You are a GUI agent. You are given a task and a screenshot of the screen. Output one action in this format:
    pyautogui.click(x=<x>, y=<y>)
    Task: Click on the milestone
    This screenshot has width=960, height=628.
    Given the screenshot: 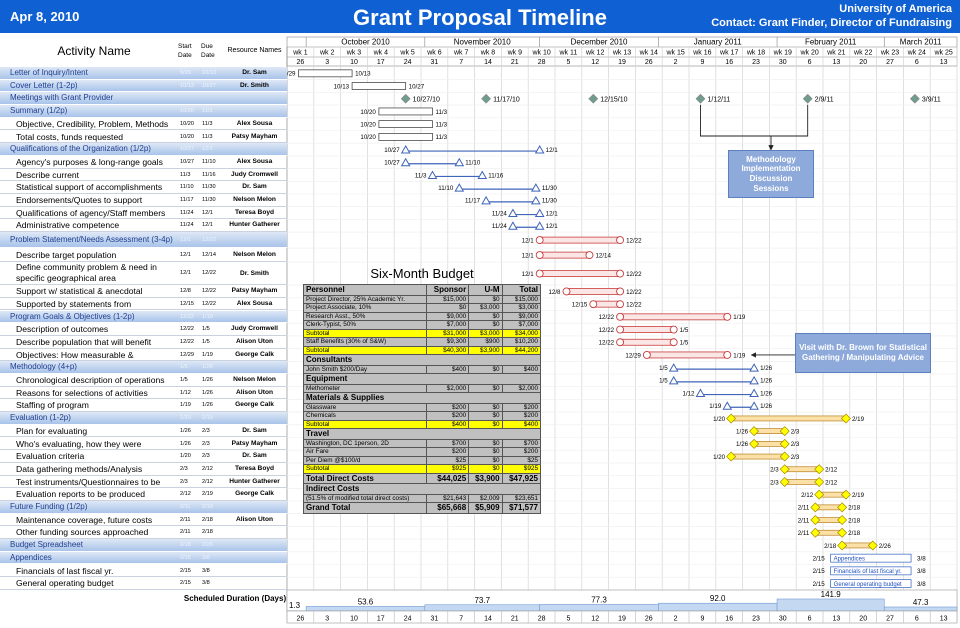 What is the action you would take?
    pyautogui.click(x=405, y=98)
    